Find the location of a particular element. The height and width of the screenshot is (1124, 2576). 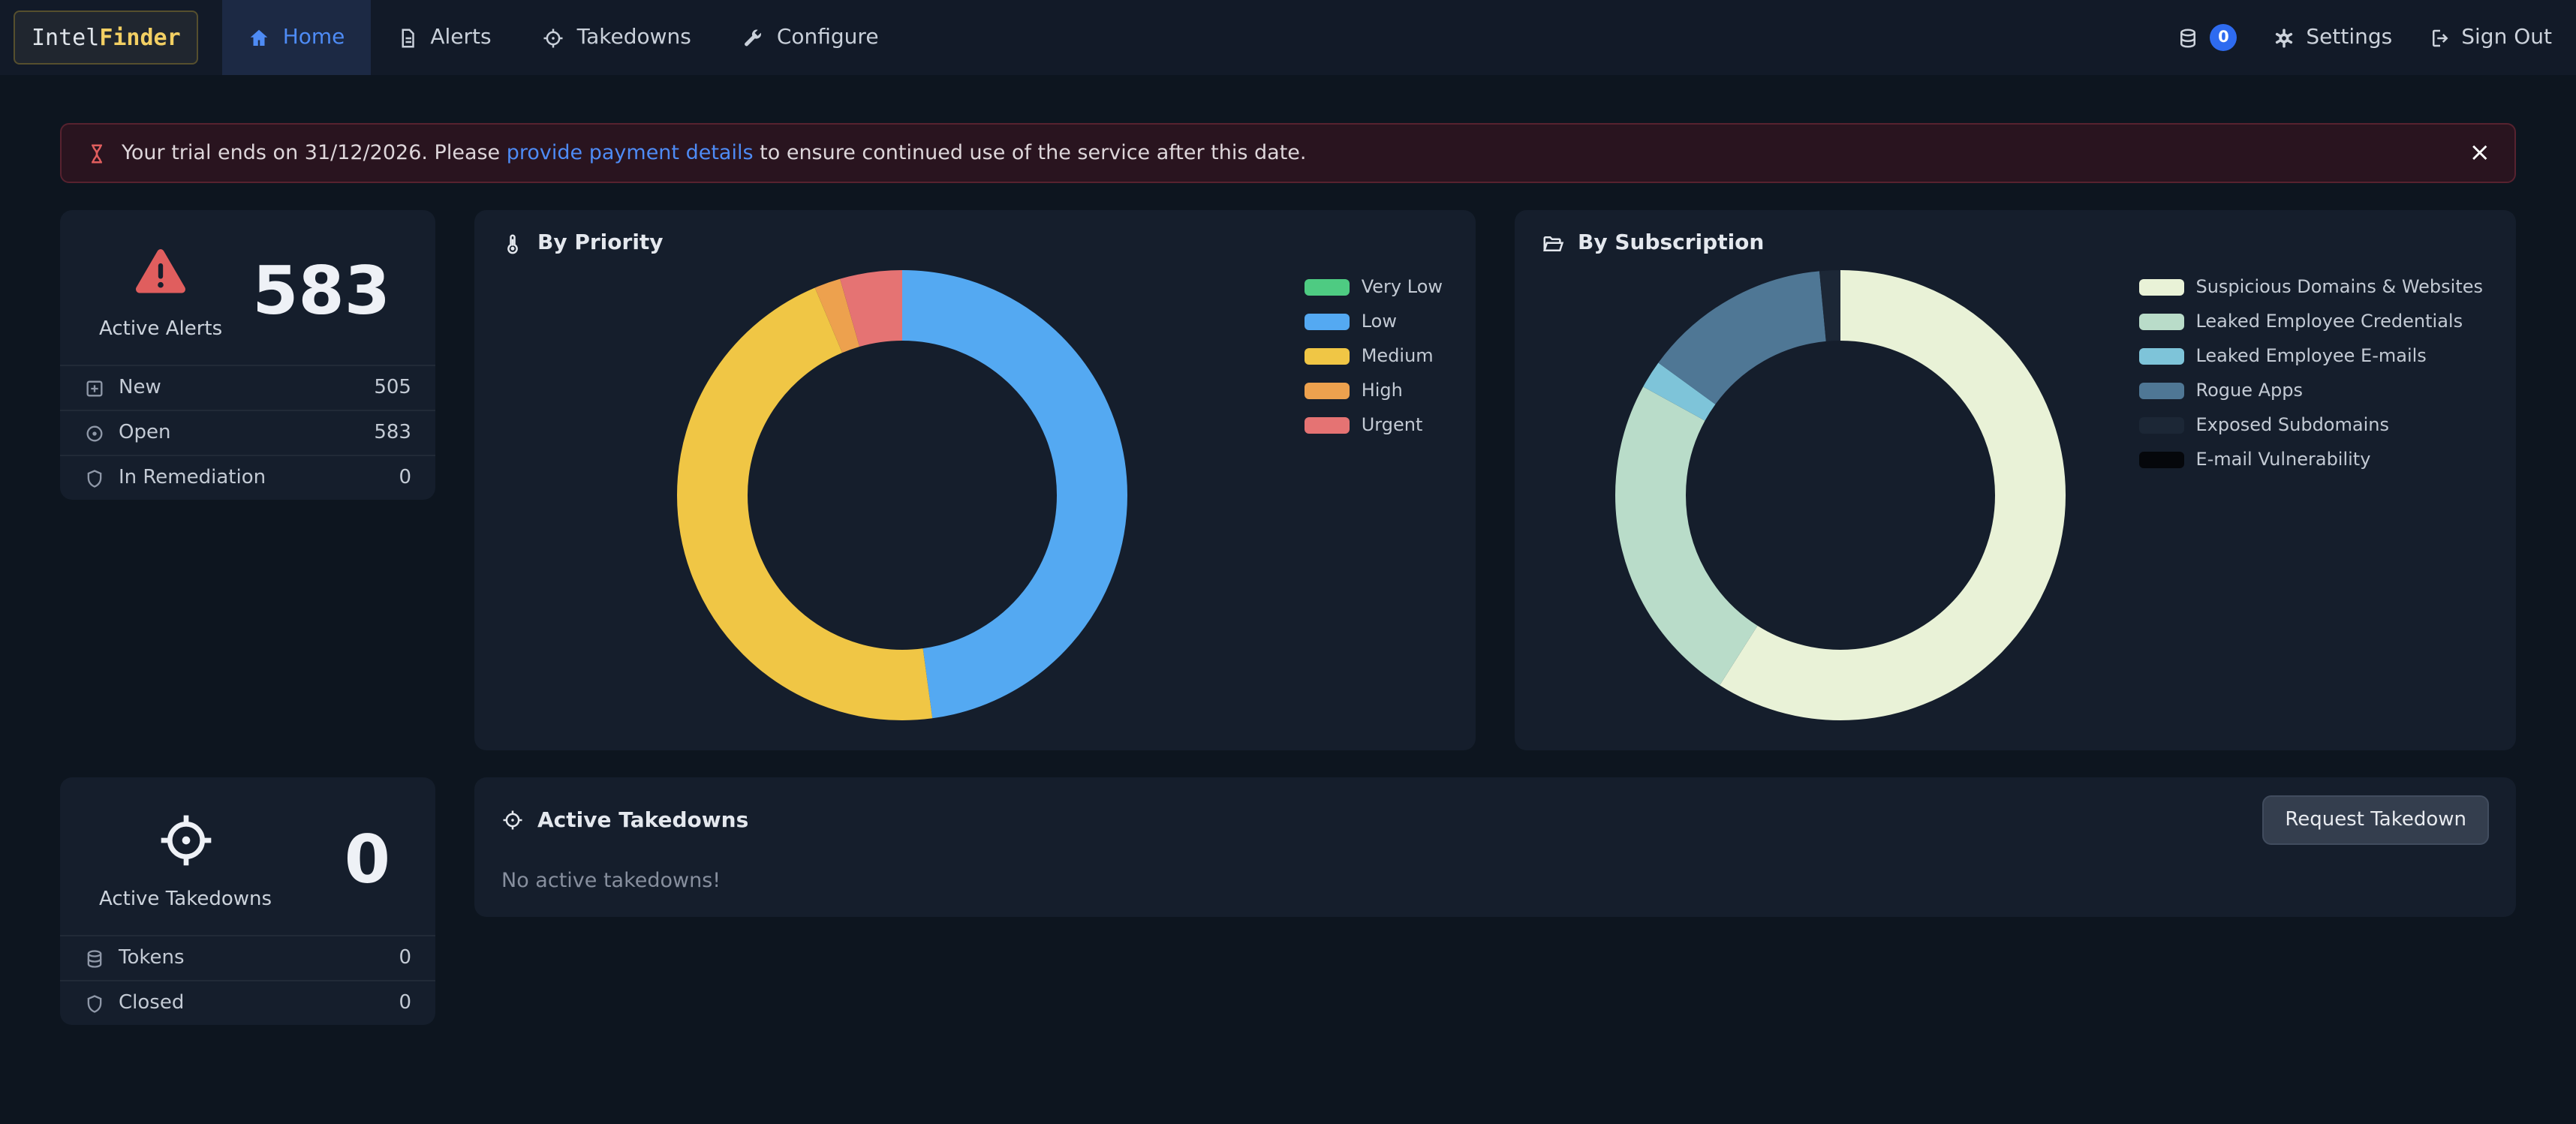

legend-label: Suspicious Domains & Websites is located at coordinates (2339, 286).